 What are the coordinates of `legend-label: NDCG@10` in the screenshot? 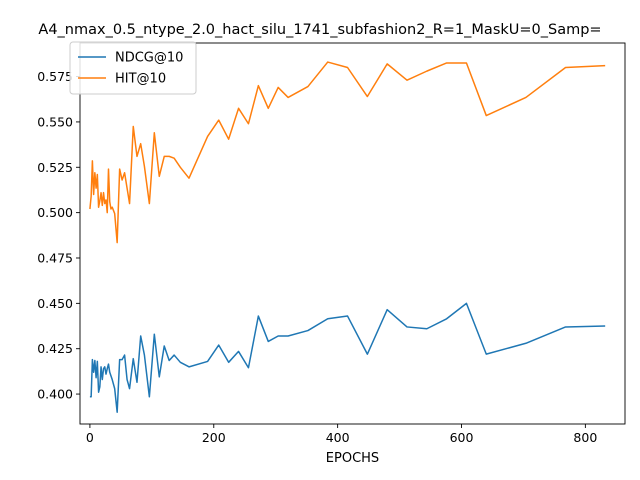 It's located at (149, 58).